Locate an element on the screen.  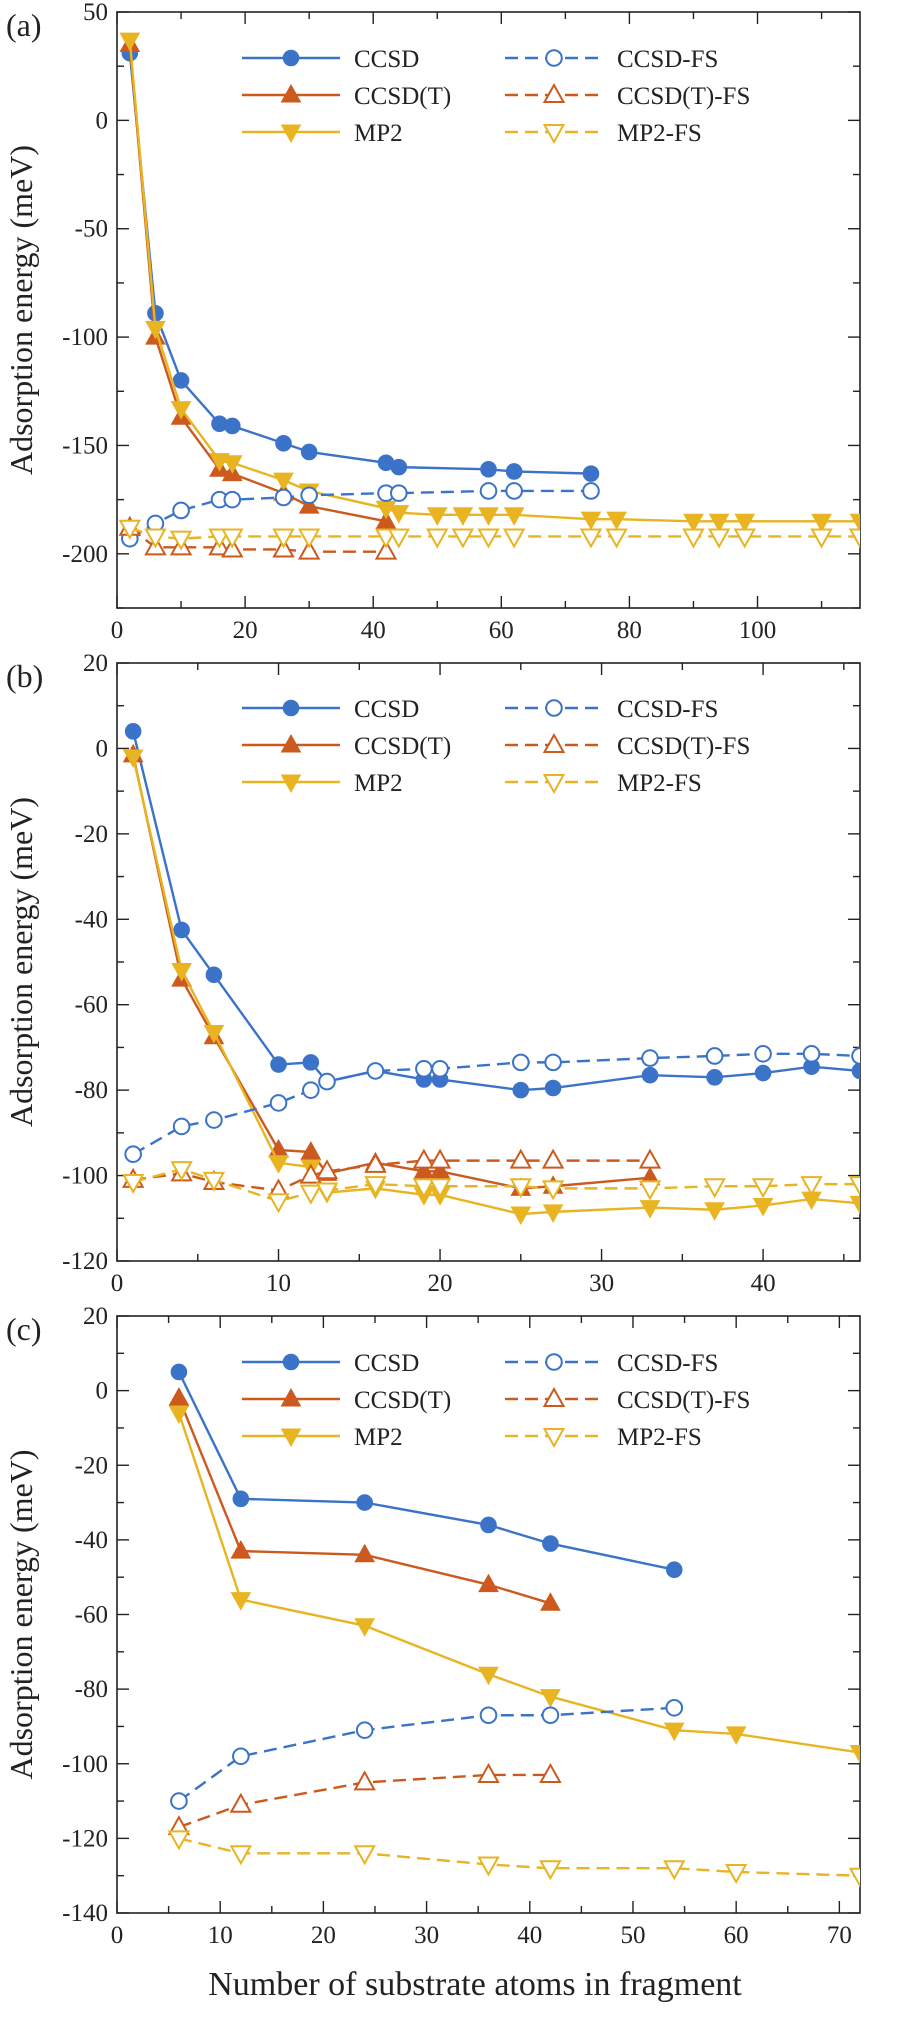
legend: CCSD CCSD(T) MP2 CCSD-FS CCSD(T)-FS MP2-FS is located at coordinates (496, 1400).